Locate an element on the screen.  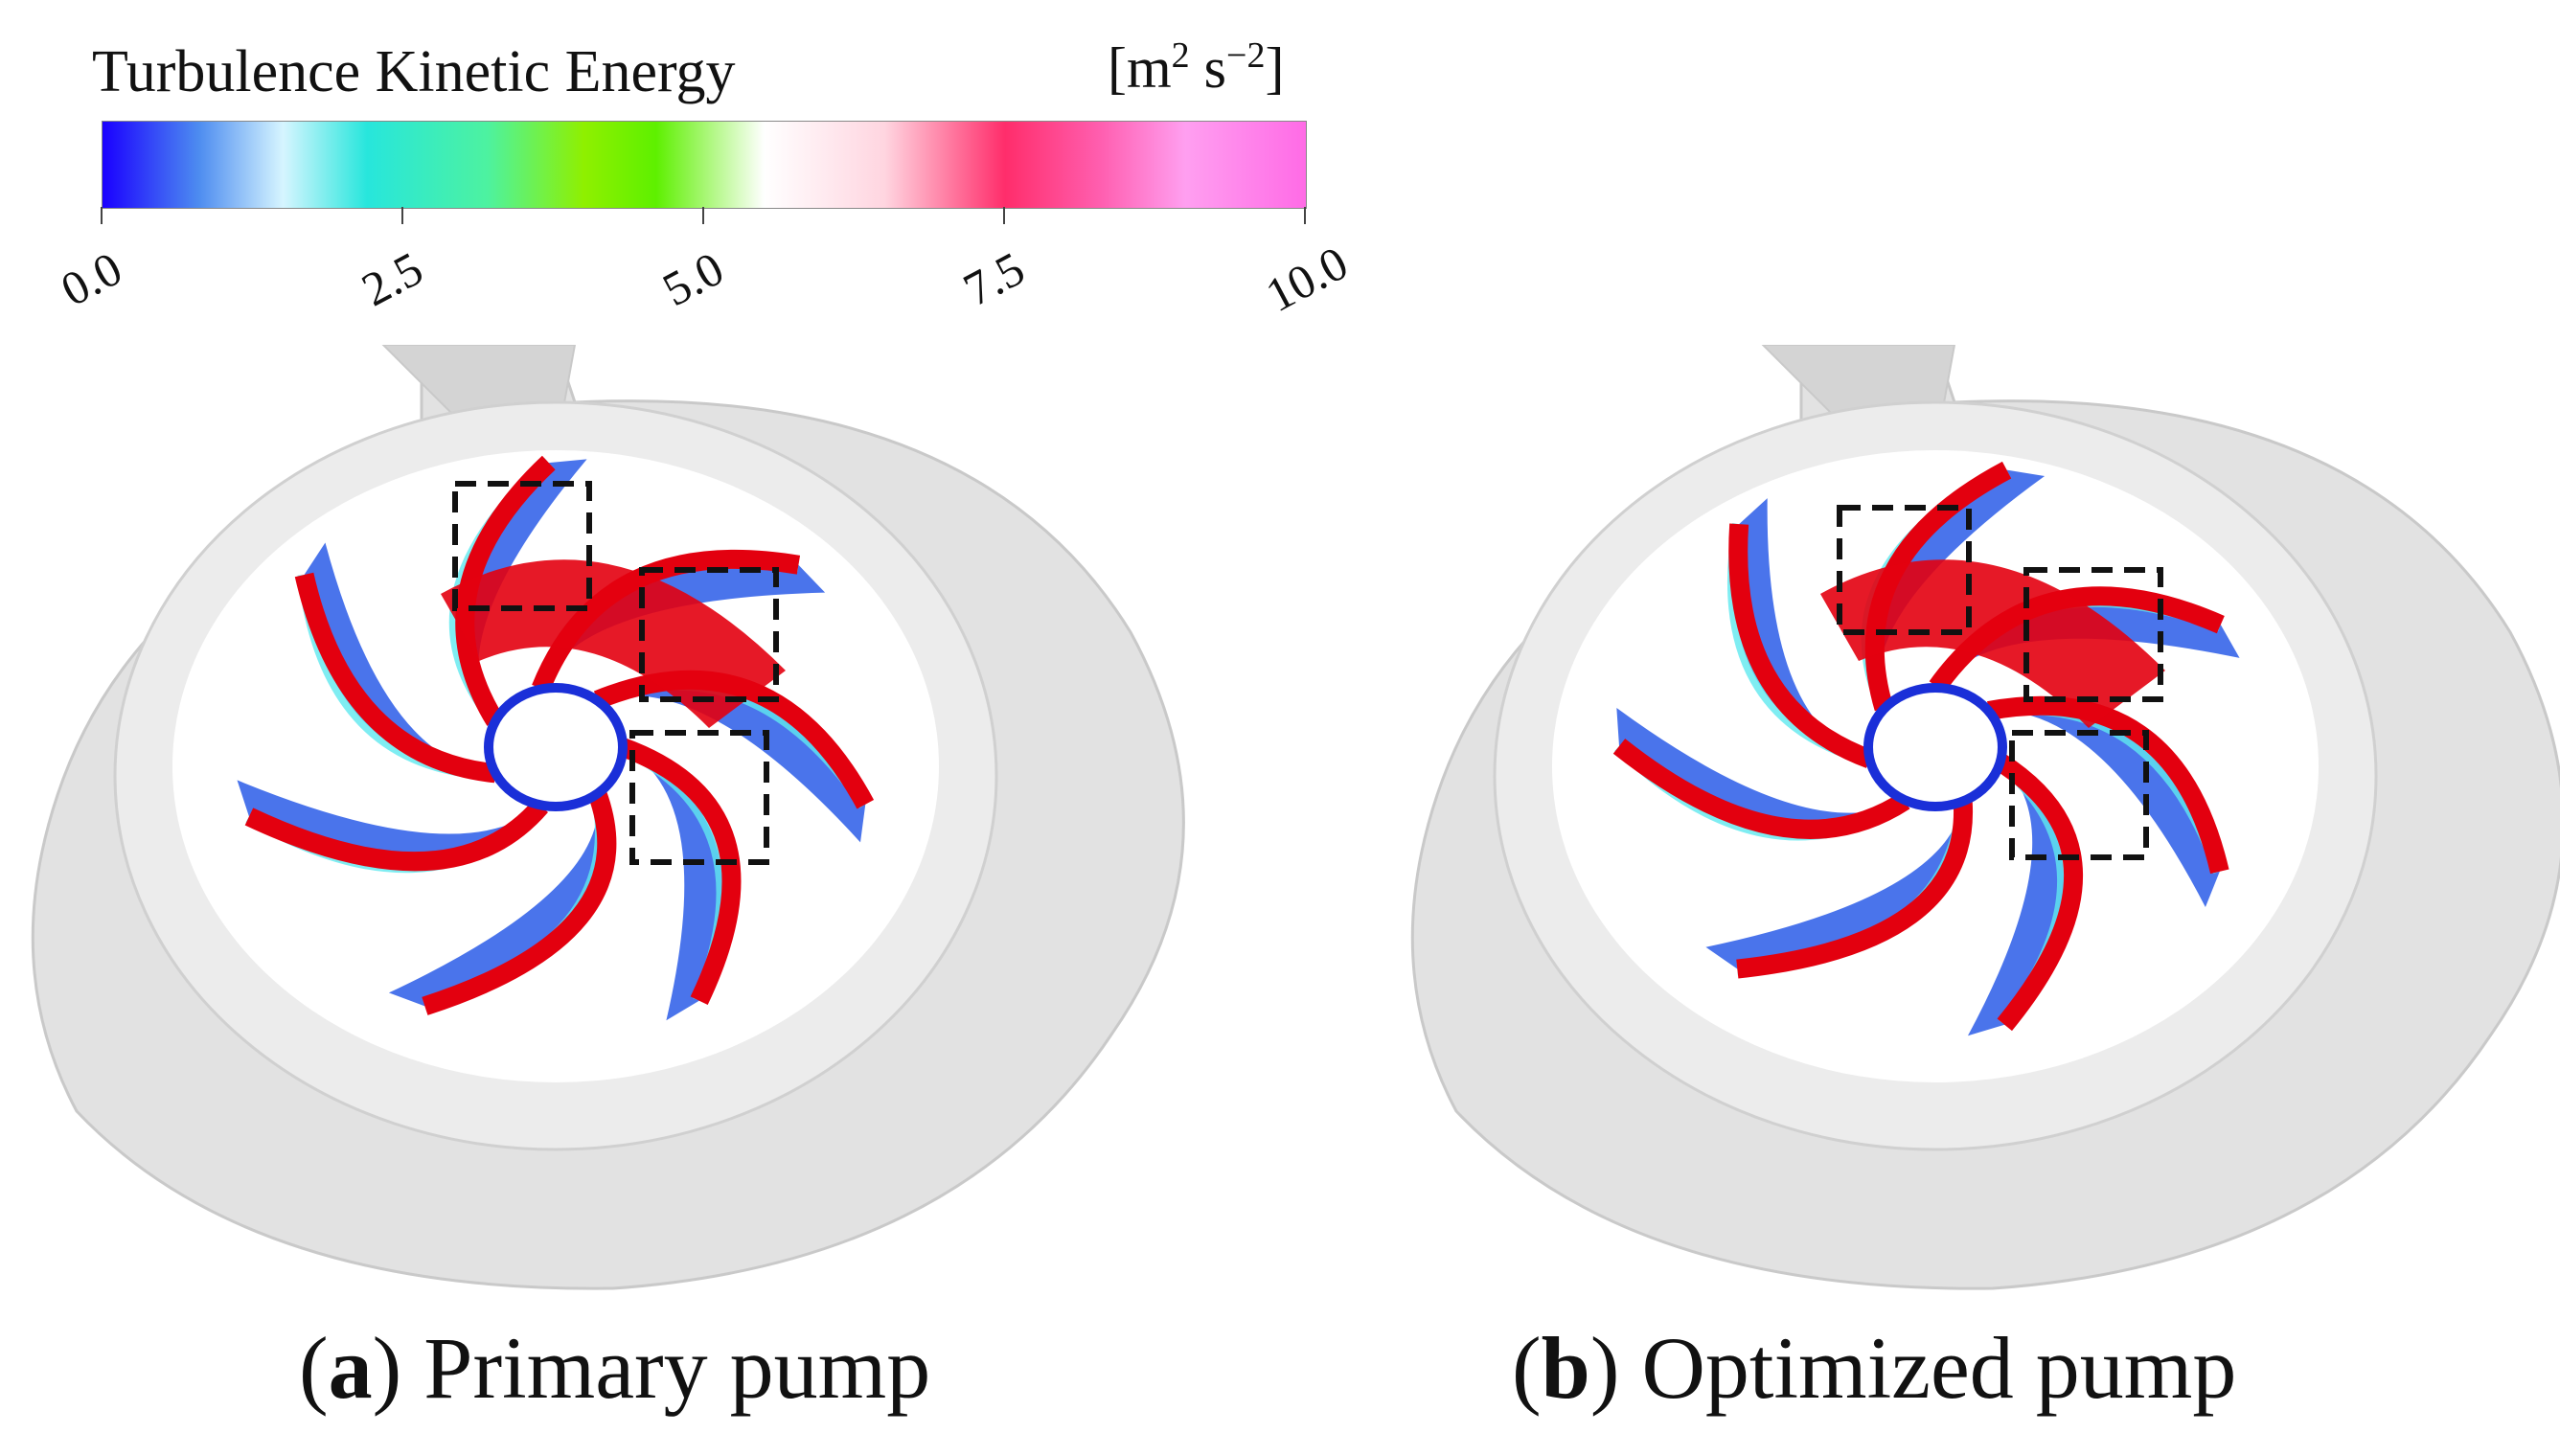
units-mid: s is located at coordinates (1208, 68).